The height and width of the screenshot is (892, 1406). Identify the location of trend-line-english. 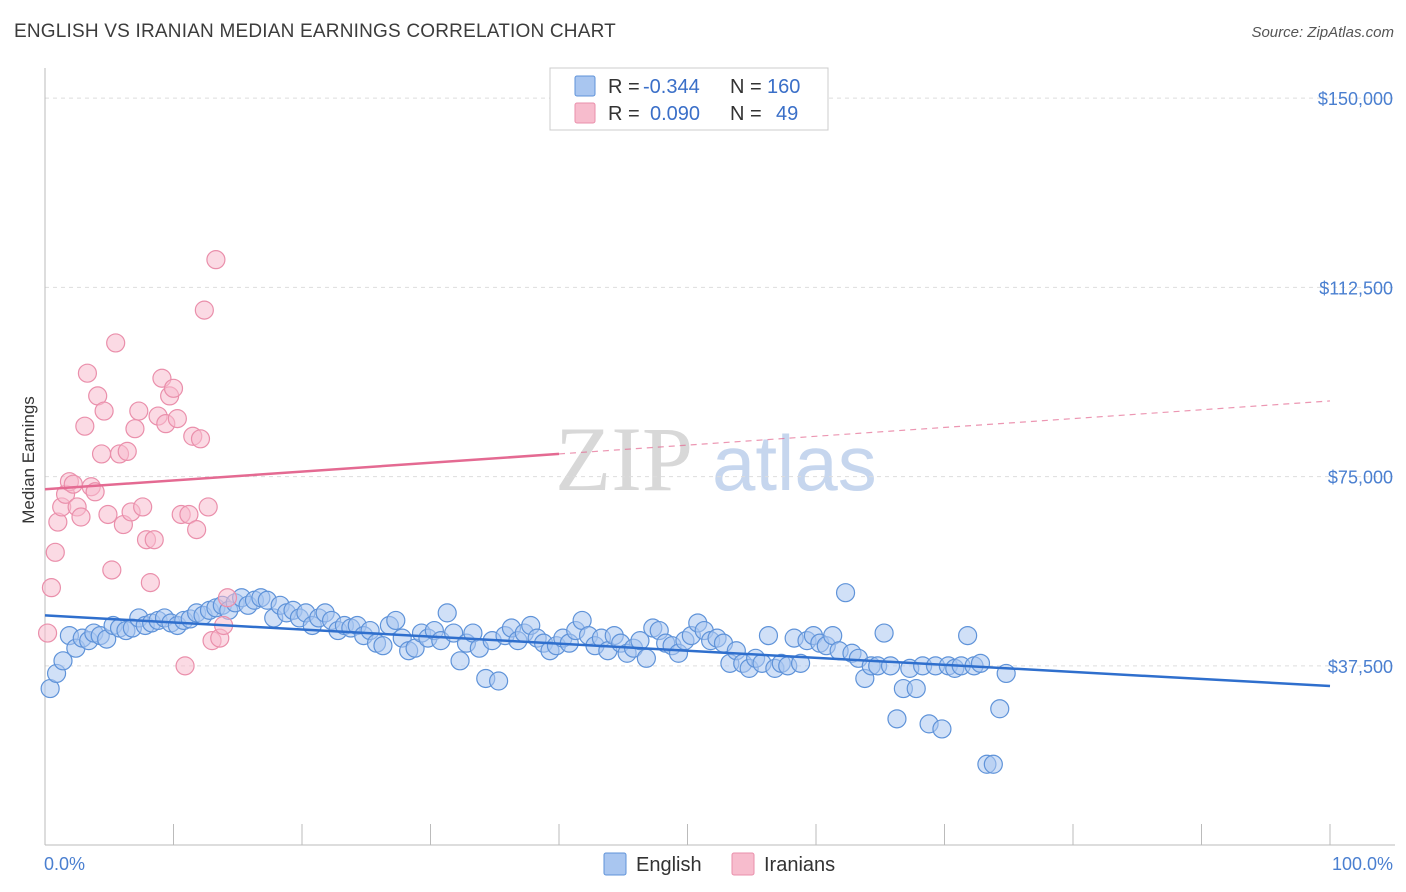
(687, 651).